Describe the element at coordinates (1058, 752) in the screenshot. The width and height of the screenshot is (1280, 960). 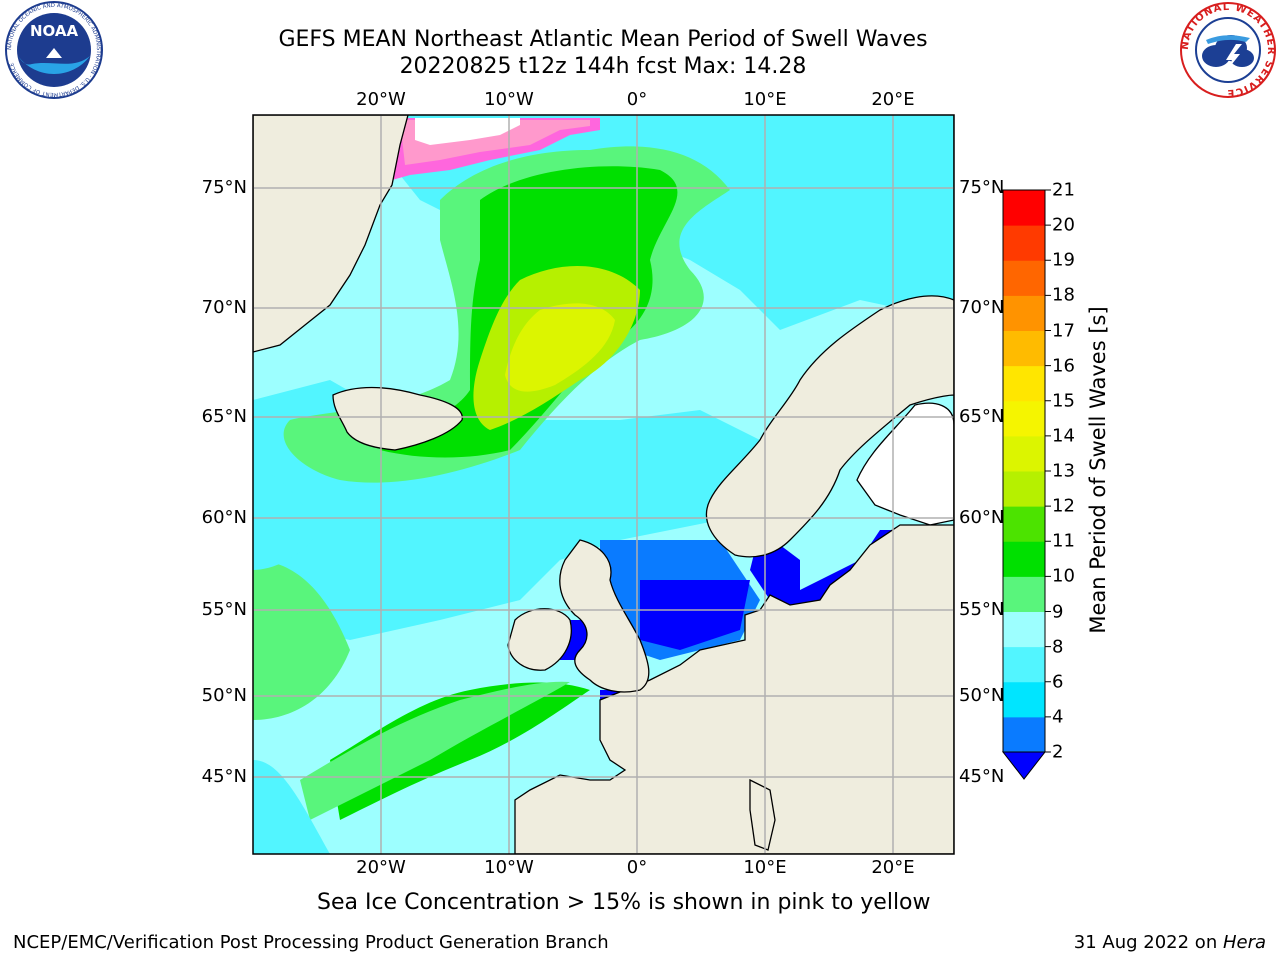
I see `colorbar-label: 2` at that location.